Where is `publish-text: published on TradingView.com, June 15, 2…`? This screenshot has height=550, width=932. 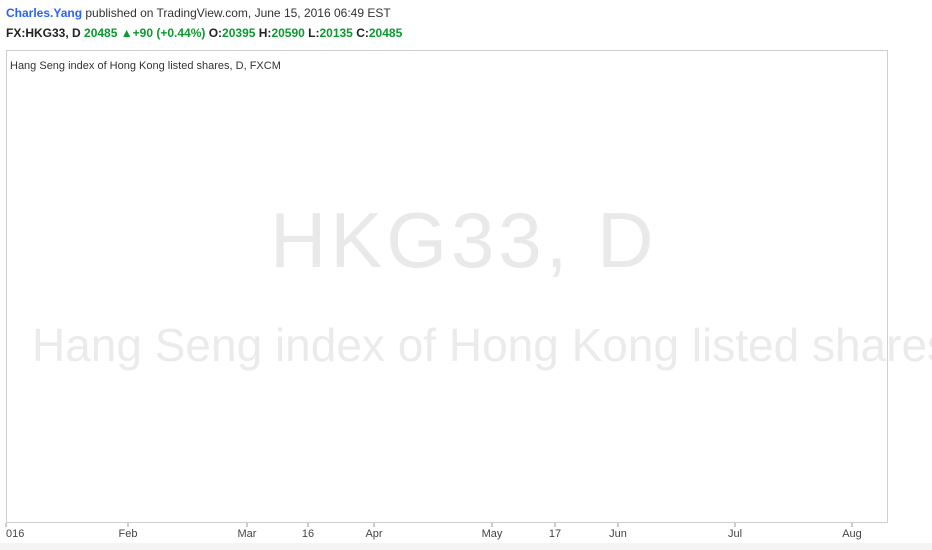 publish-text: published on TradingView.com, June 15, 2… is located at coordinates (236, 13).